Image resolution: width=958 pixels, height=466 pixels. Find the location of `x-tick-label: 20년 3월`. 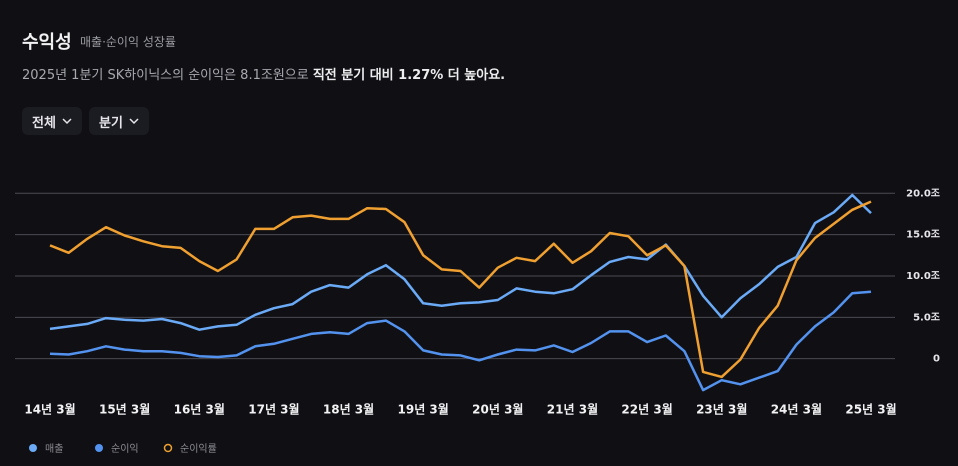

x-tick-label: 20년 3월 is located at coordinates (497, 409).